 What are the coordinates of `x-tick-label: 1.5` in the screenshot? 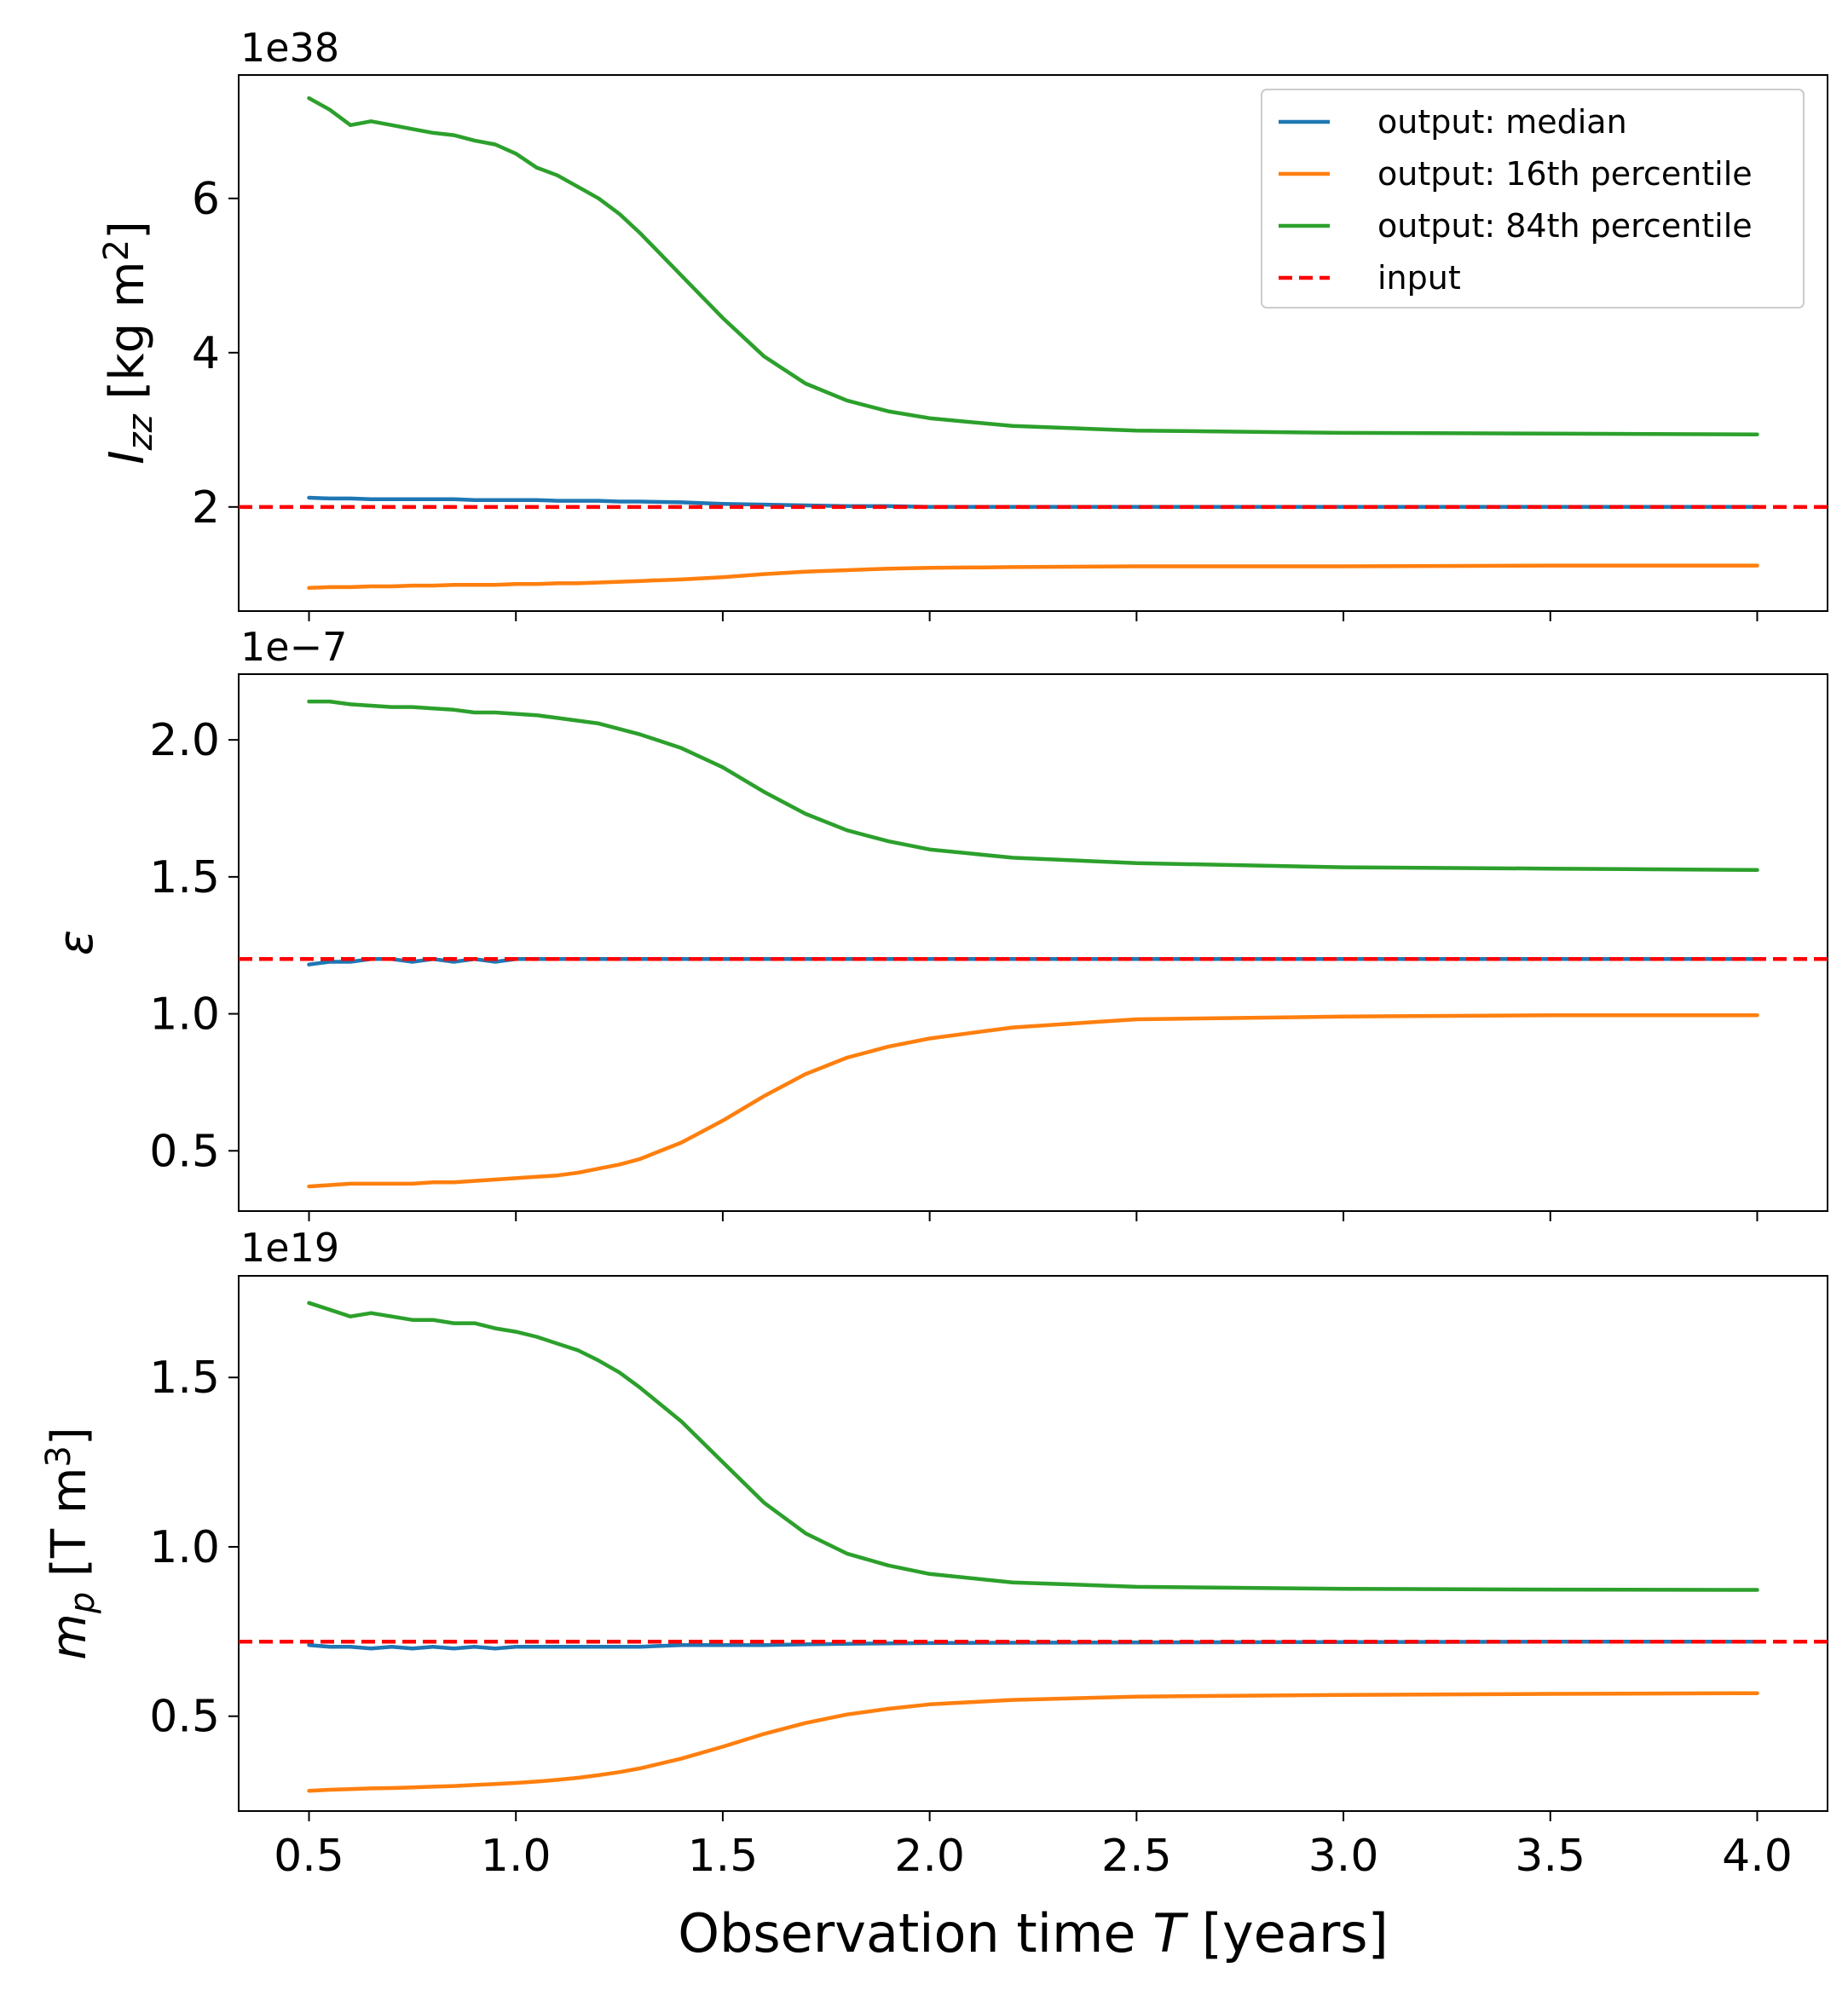 It's located at (723, 1856).